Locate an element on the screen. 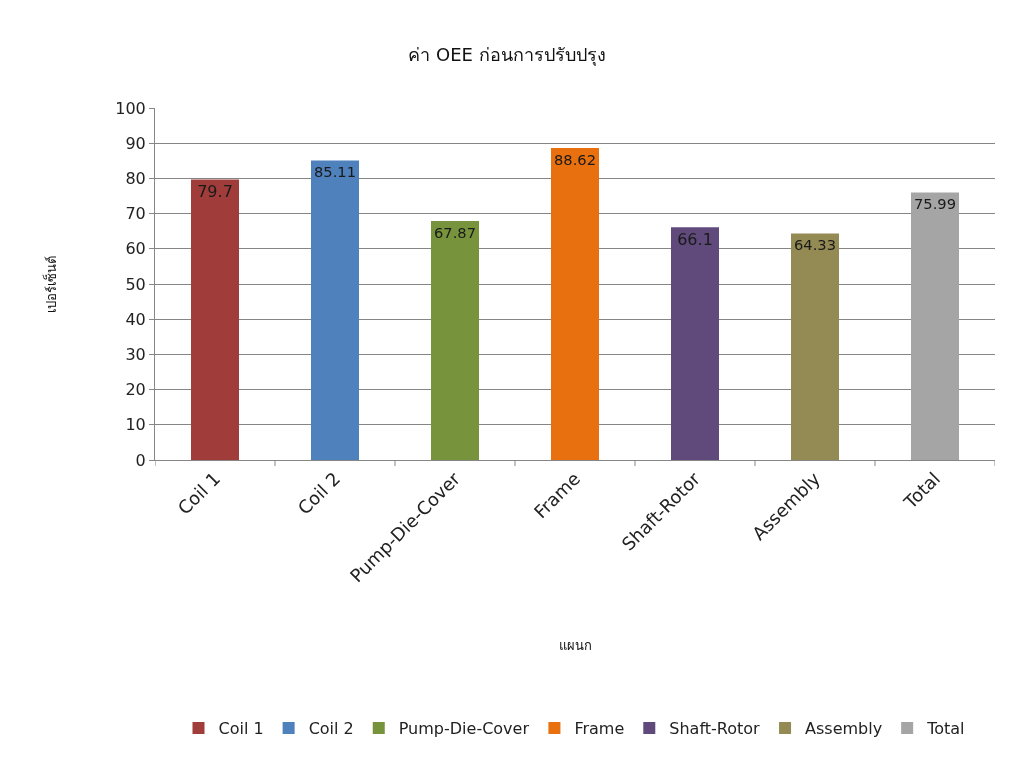 The width and height of the screenshot is (1014, 760). y-tick-label: 50 is located at coordinates (135, 284).